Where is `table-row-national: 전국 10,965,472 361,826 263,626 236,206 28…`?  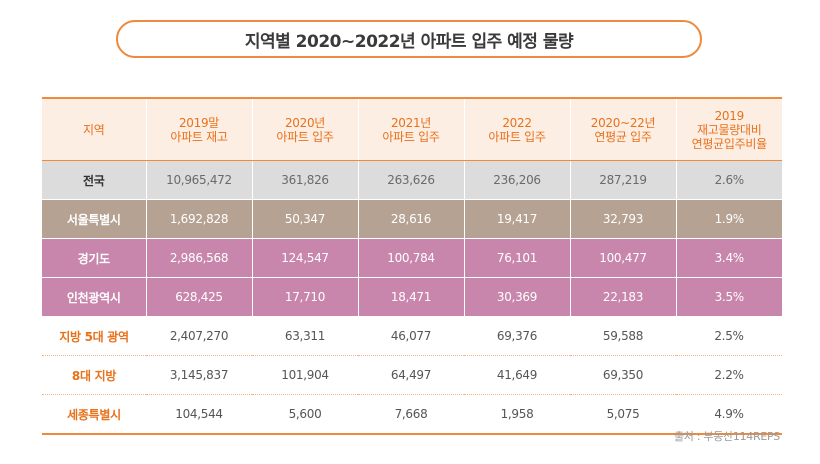
table-row-national: 전국 10,965,472 361,826 263,626 236,206 28… is located at coordinates (412, 180).